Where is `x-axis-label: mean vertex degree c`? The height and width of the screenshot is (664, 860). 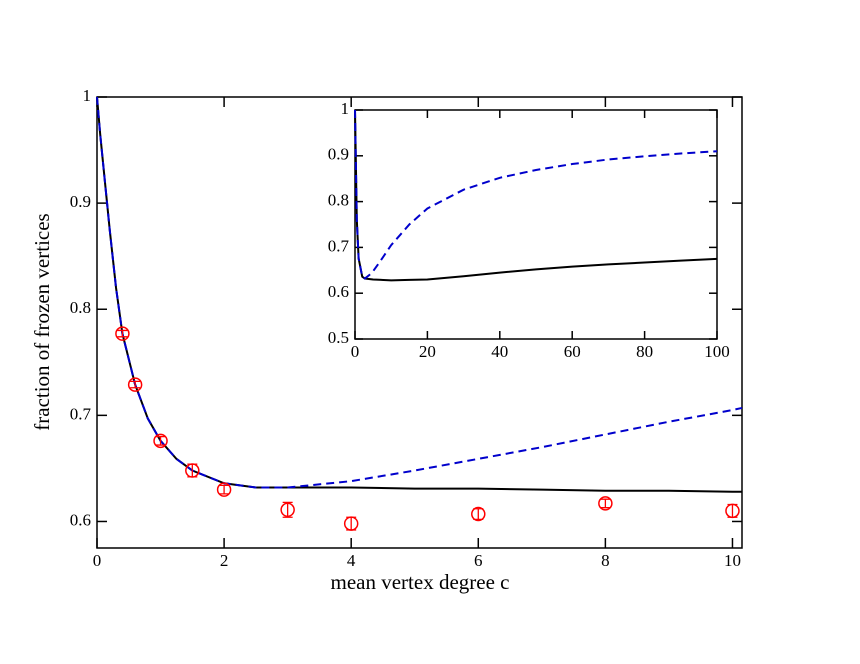 x-axis-label: mean vertex degree c is located at coordinates (420, 582).